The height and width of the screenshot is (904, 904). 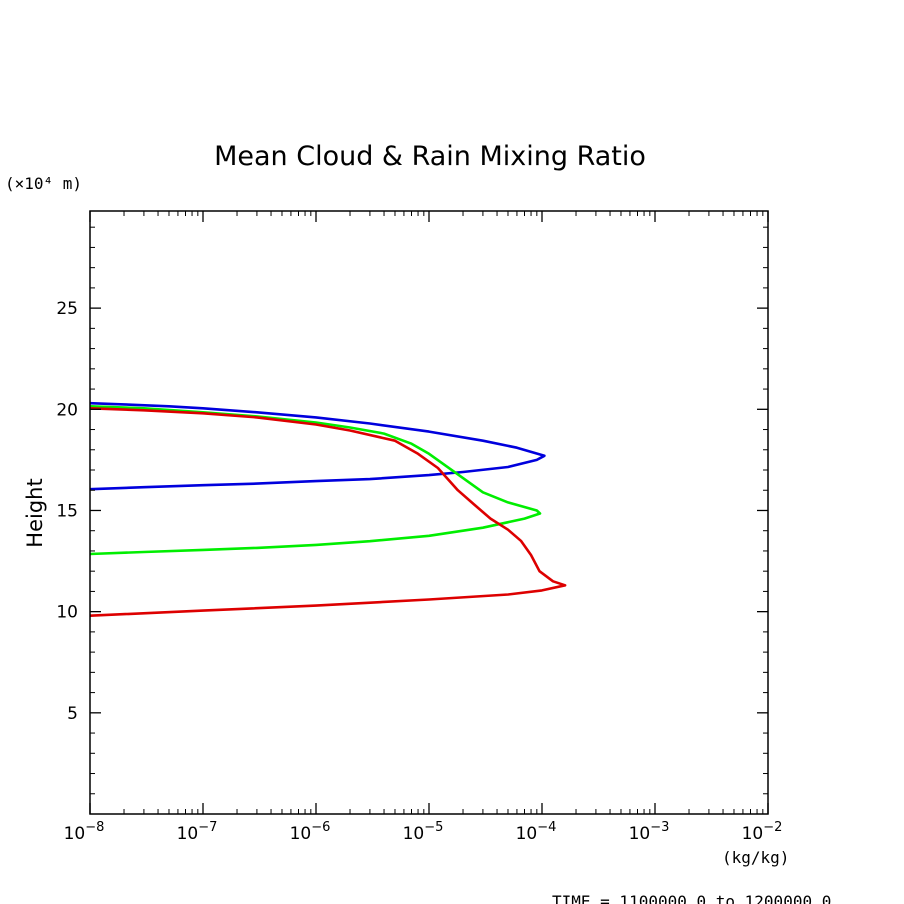 What do you see at coordinates (762, 832) in the screenshot?
I see `x-tick-label: 10⁻²` at bounding box center [762, 832].